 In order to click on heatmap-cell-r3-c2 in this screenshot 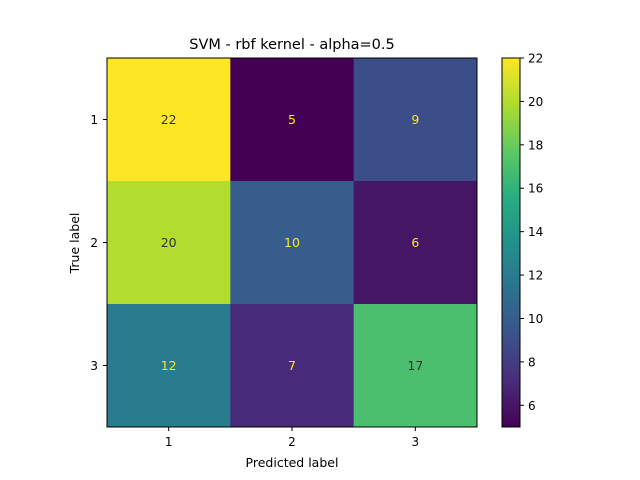, I will do `click(292, 366)`.